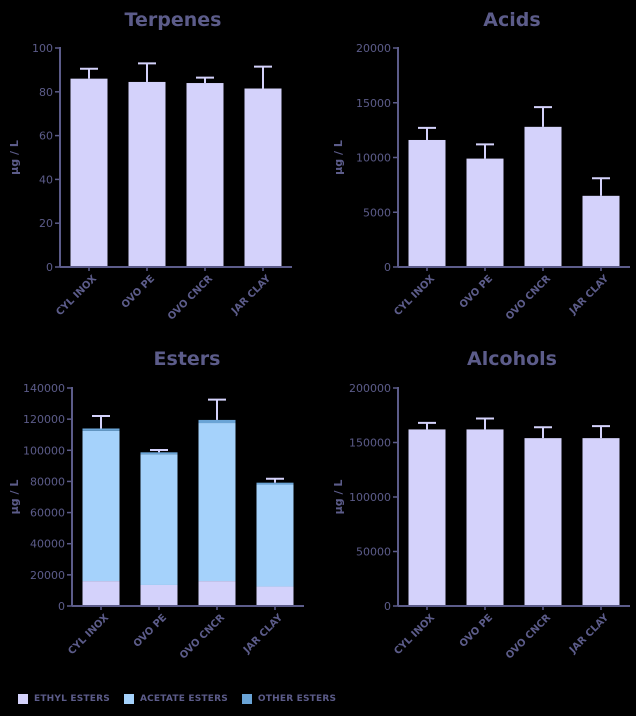  Describe the element at coordinates (187, 359) in the screenshot. I see `chart-title: Esters` at that location.